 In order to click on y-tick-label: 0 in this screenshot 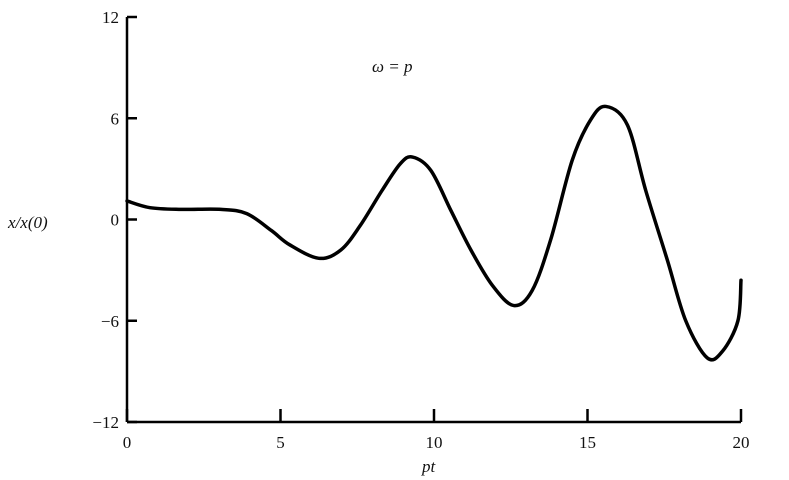, I will do `click(115, 220)`.